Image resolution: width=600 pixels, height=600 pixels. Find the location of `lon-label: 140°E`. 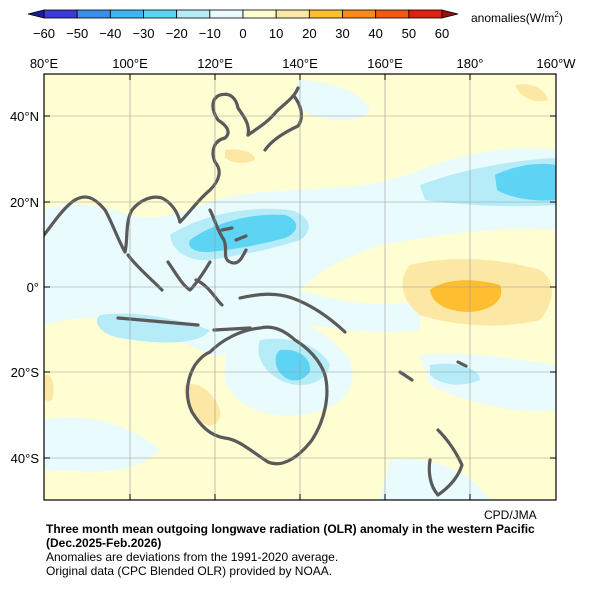

lon-label: 140°E is located at coordinates (300, 63).